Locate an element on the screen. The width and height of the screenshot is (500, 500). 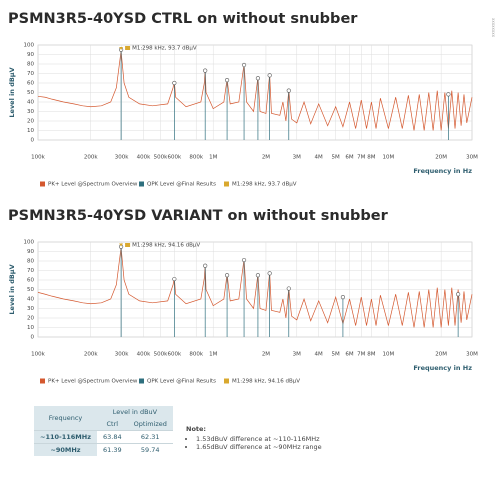
x-tick-label: 30M is located at coordinates (472, 158).